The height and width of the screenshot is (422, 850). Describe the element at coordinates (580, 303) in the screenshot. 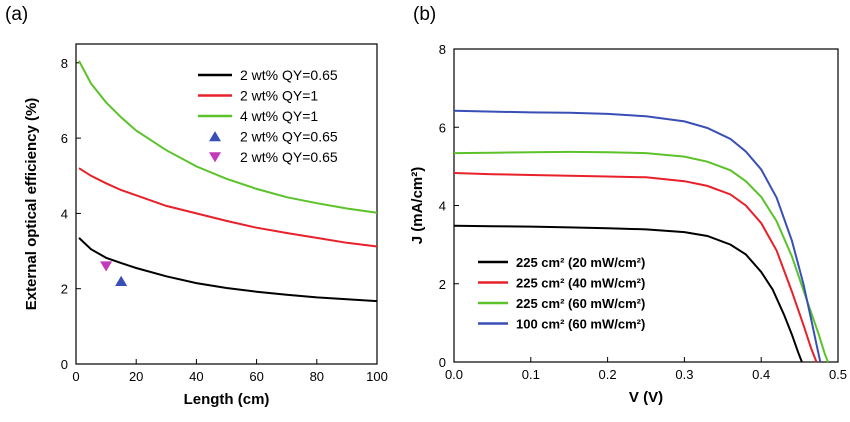

I see `legend-label: 225 cm² (60 mW/cm²)` at that location.